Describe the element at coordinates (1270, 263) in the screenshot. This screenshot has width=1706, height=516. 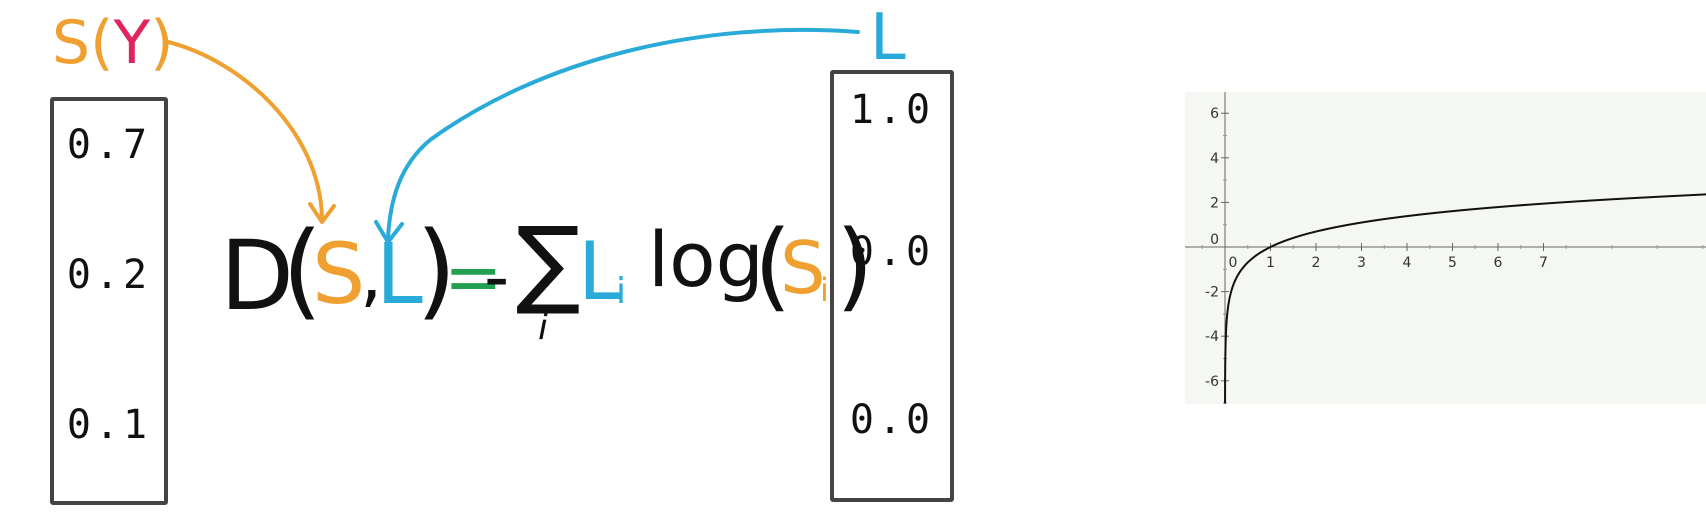
I see `x-tick-label: 1` at that location.